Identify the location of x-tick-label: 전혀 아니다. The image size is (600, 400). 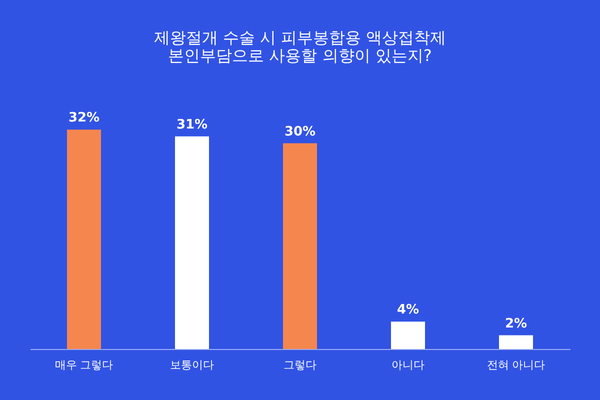
(516, 365).